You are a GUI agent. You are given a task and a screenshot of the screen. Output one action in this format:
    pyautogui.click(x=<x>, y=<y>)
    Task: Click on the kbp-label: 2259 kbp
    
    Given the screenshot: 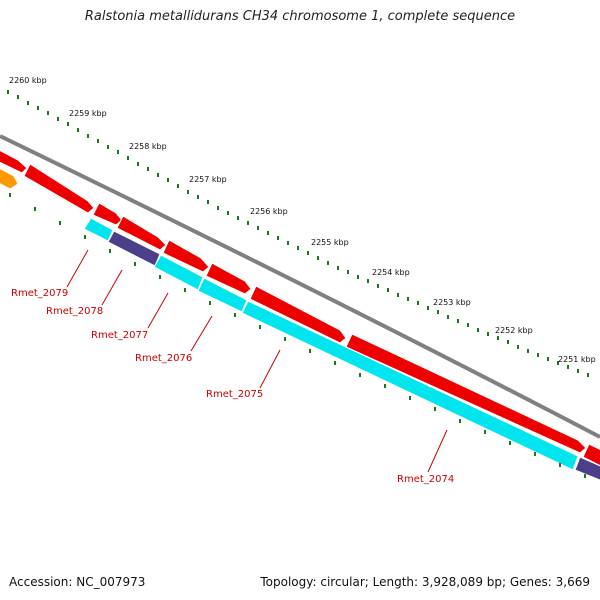 What is the action you would take?
    pyautogui.click(x=88, y=113)
    